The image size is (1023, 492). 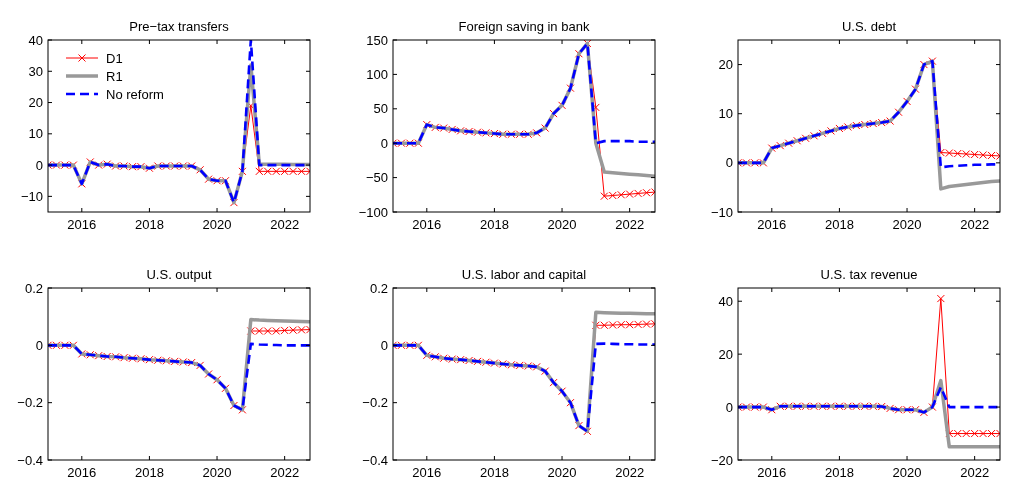 I want to click on legend-label: D1, so click(x=114, y=58).